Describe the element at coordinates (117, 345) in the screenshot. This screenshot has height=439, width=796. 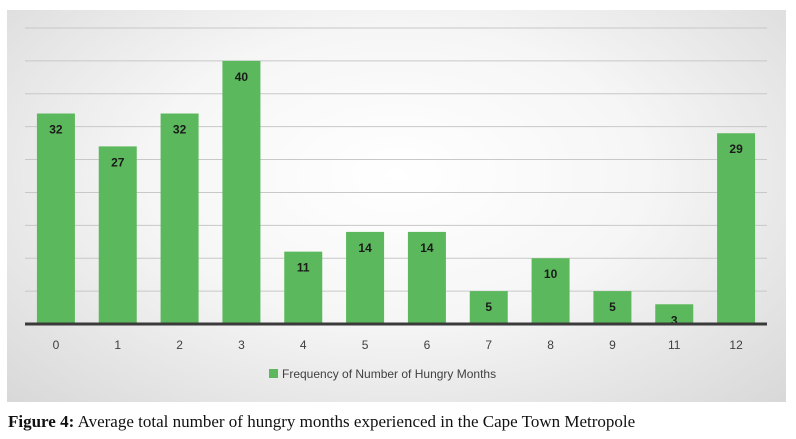
I see `x-tick-label: 1` at that location.